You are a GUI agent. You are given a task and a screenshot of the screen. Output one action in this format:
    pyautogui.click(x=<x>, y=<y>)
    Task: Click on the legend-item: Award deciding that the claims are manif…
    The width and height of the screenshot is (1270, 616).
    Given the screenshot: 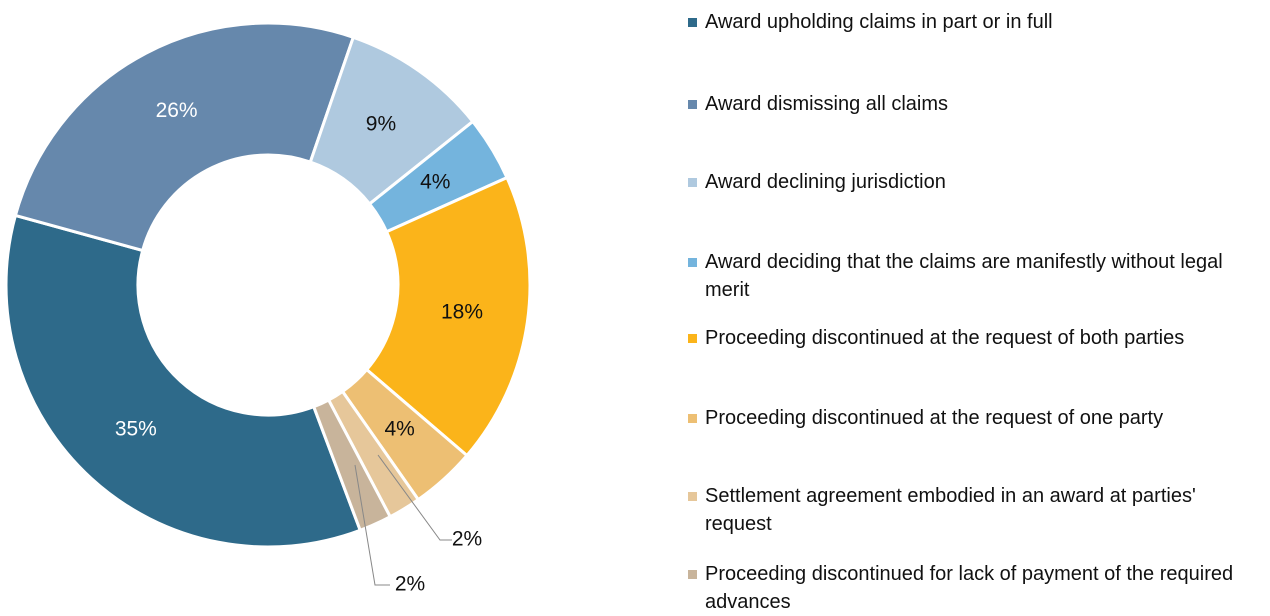 What is the action you would take?
    pyautogui.click(x=968, y=276)
    